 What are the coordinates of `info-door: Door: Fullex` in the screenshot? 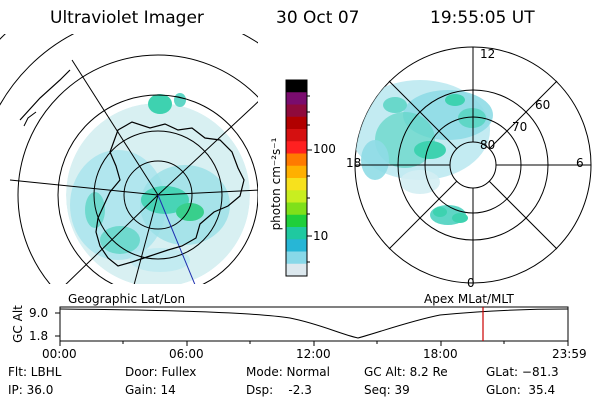 It's located at (161, 372).